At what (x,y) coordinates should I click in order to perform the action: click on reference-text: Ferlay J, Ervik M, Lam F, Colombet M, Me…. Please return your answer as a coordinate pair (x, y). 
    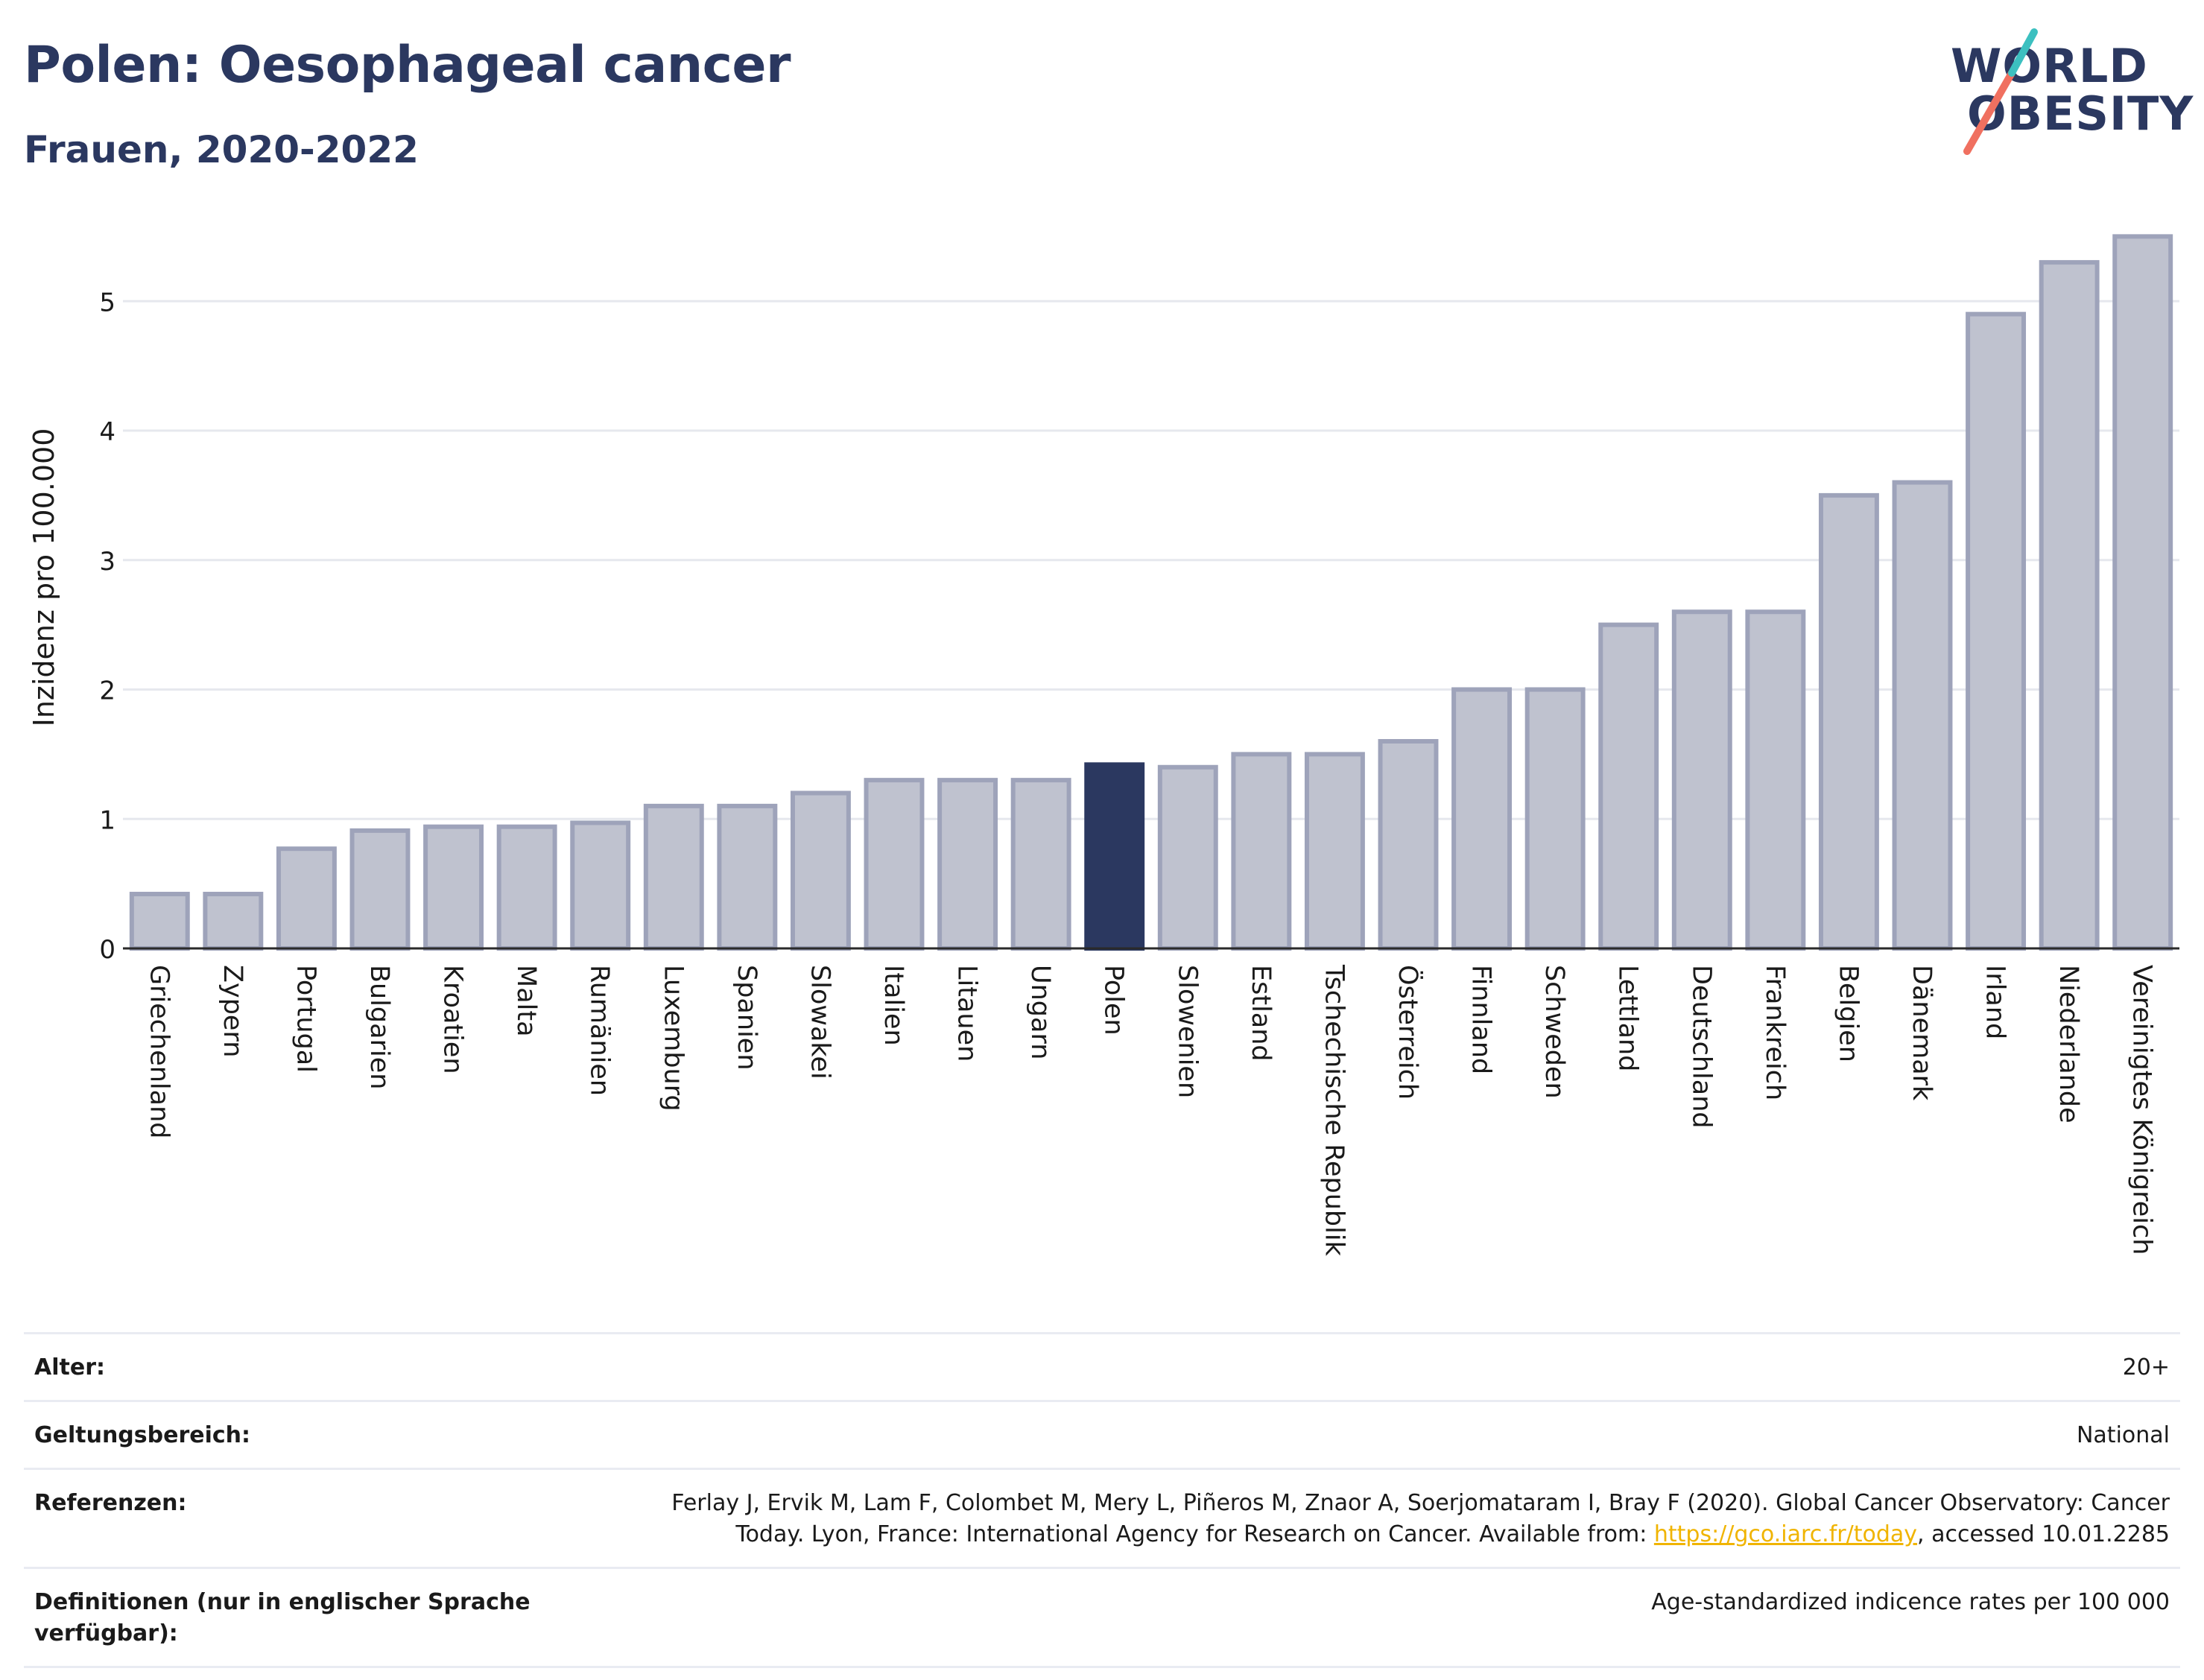
    Looking at the image, I should click on (1420, 1518).